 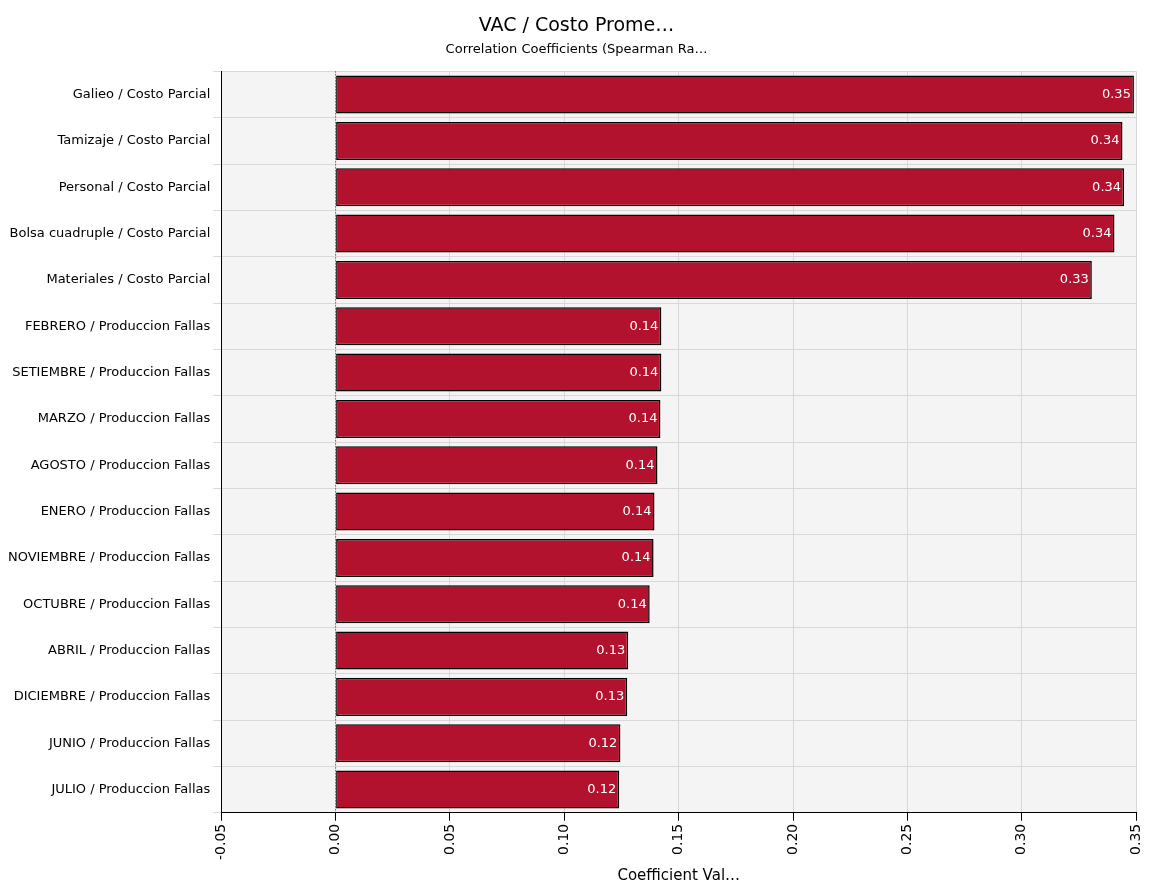 I want to click on y-tick-label: Galieo / Costo Parcial, so click(x=141, y=93).